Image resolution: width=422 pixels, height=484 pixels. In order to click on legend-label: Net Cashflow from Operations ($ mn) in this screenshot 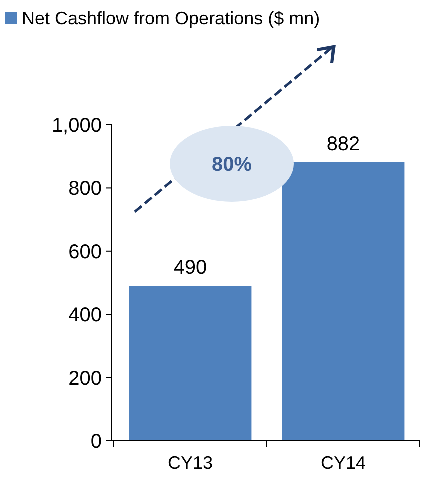, I will do `click(171, 18)`.